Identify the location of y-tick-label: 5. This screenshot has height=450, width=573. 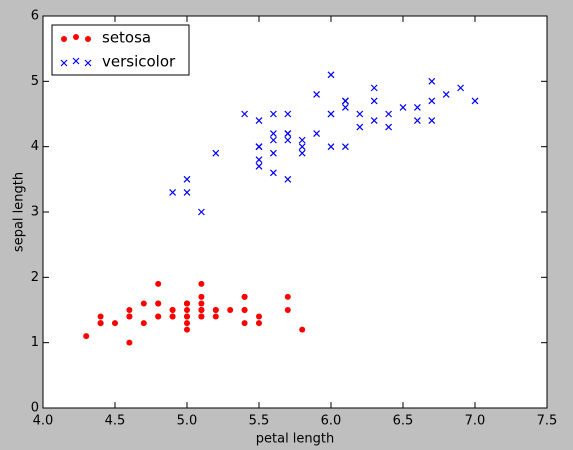
(35, 81).